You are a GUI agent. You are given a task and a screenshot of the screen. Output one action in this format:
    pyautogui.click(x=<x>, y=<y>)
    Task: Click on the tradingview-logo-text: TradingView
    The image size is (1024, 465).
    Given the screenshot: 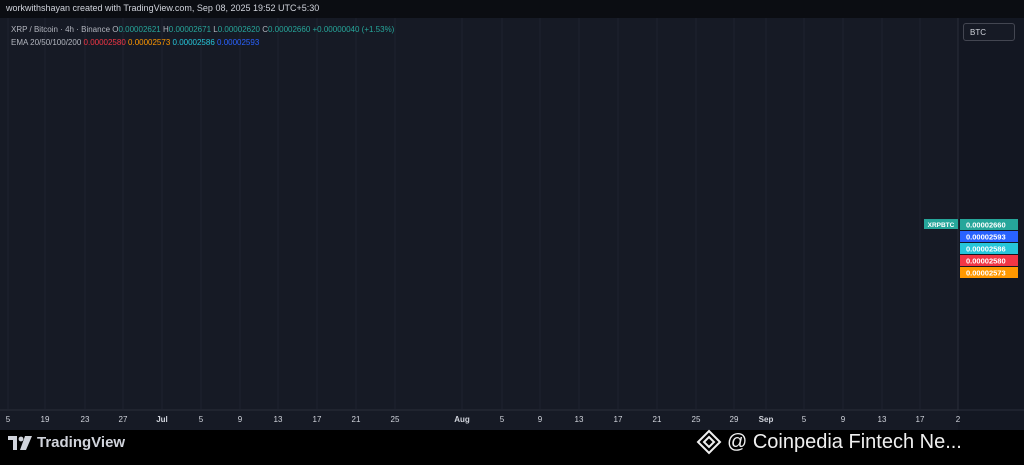 What is the action you would take?
    pyautogui.click(x=81, y=442)
    